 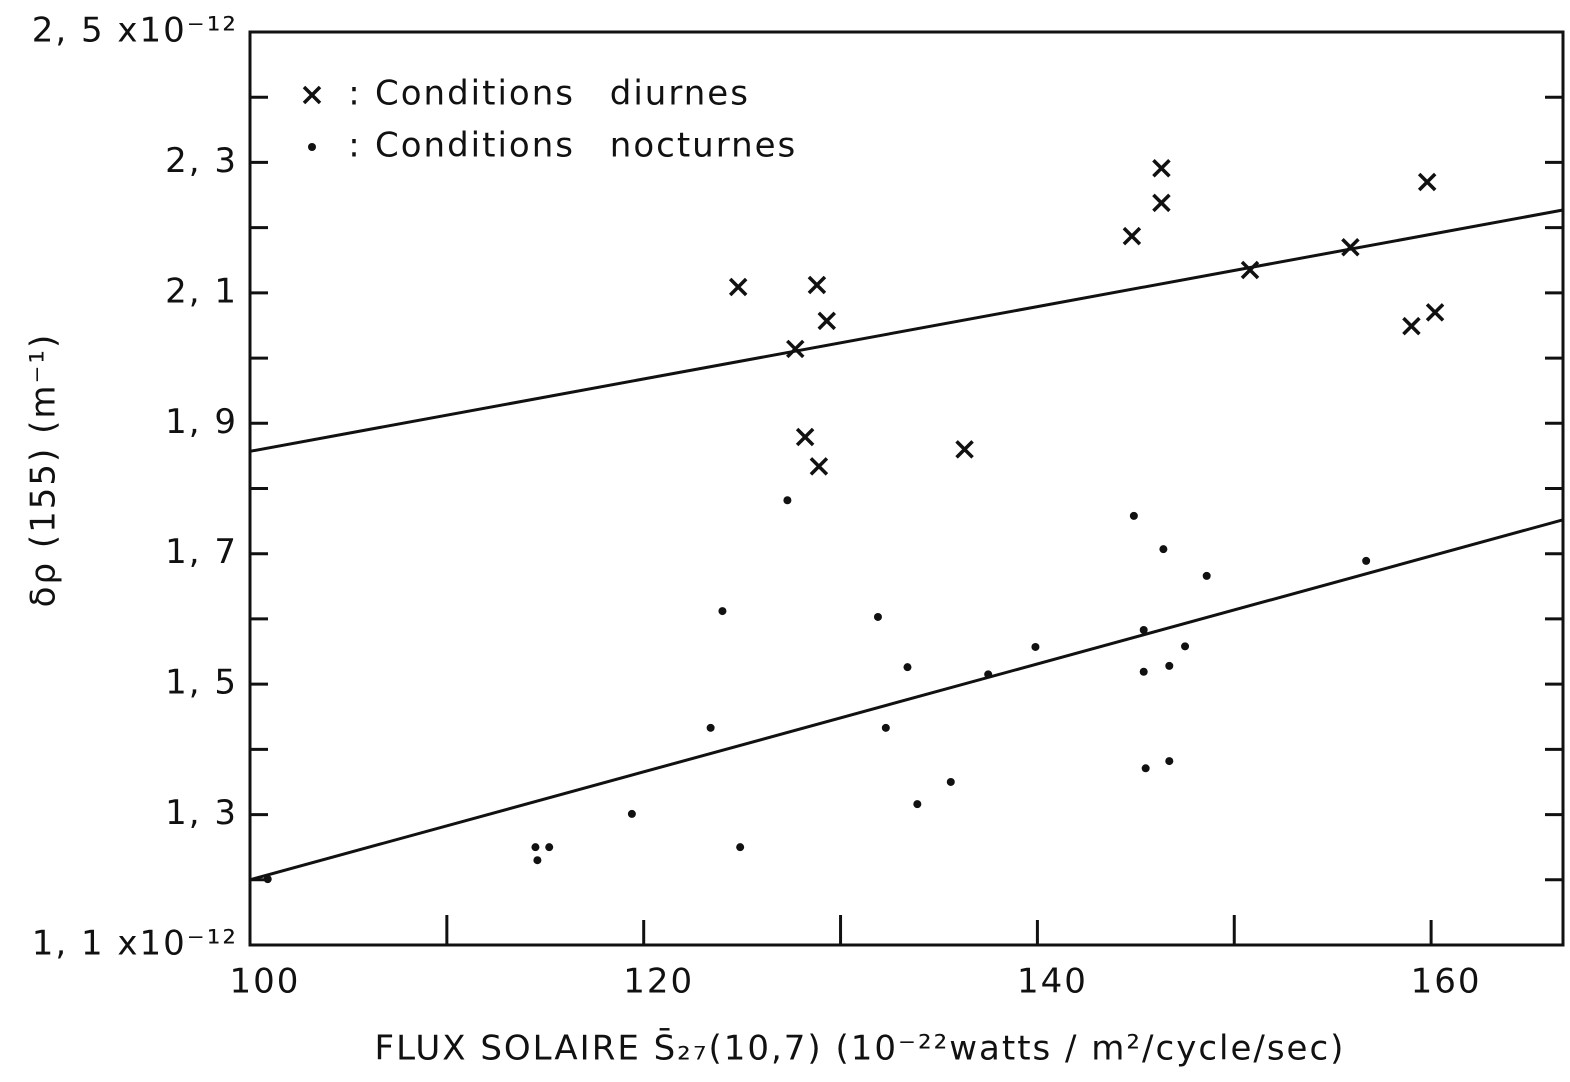 I want to click on y-tick-label: 1, 5, so click(x=201, y=683).